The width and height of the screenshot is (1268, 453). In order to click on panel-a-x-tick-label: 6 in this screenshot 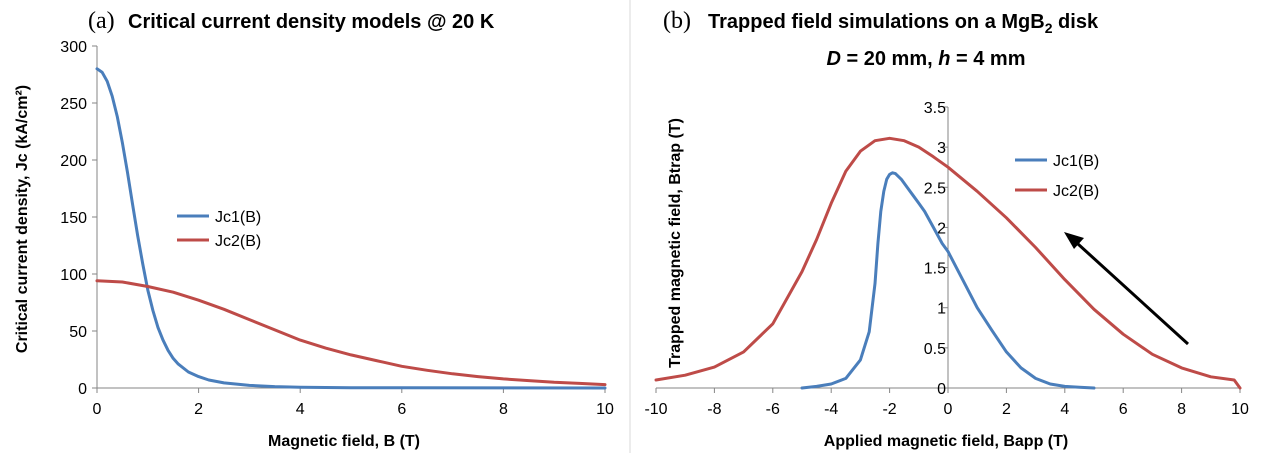, I will do `click(401, 409)`.